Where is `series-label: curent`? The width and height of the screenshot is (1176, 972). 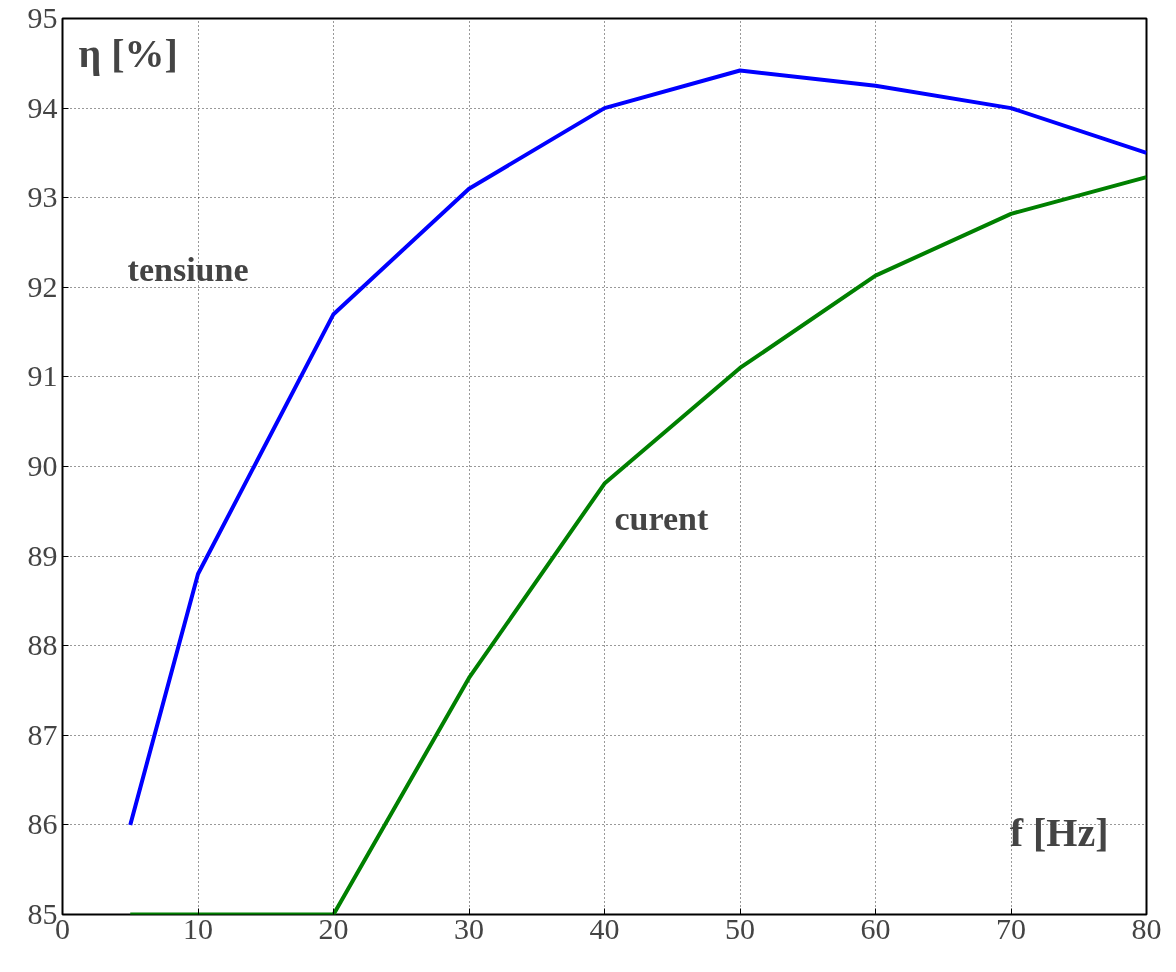
series-label: curent is located at coordinates (661, 519).